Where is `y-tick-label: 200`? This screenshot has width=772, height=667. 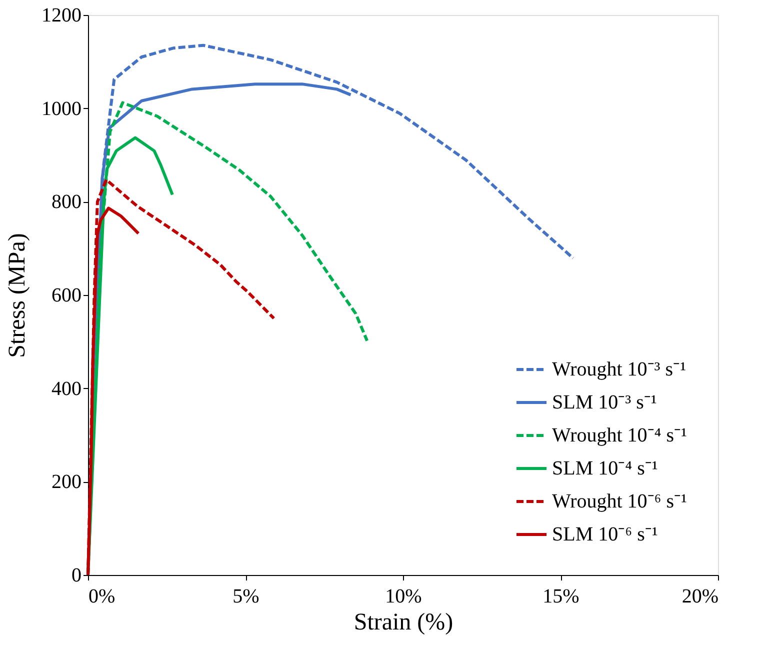
y-tick-label: 200 is located at coordinates (67, 482).